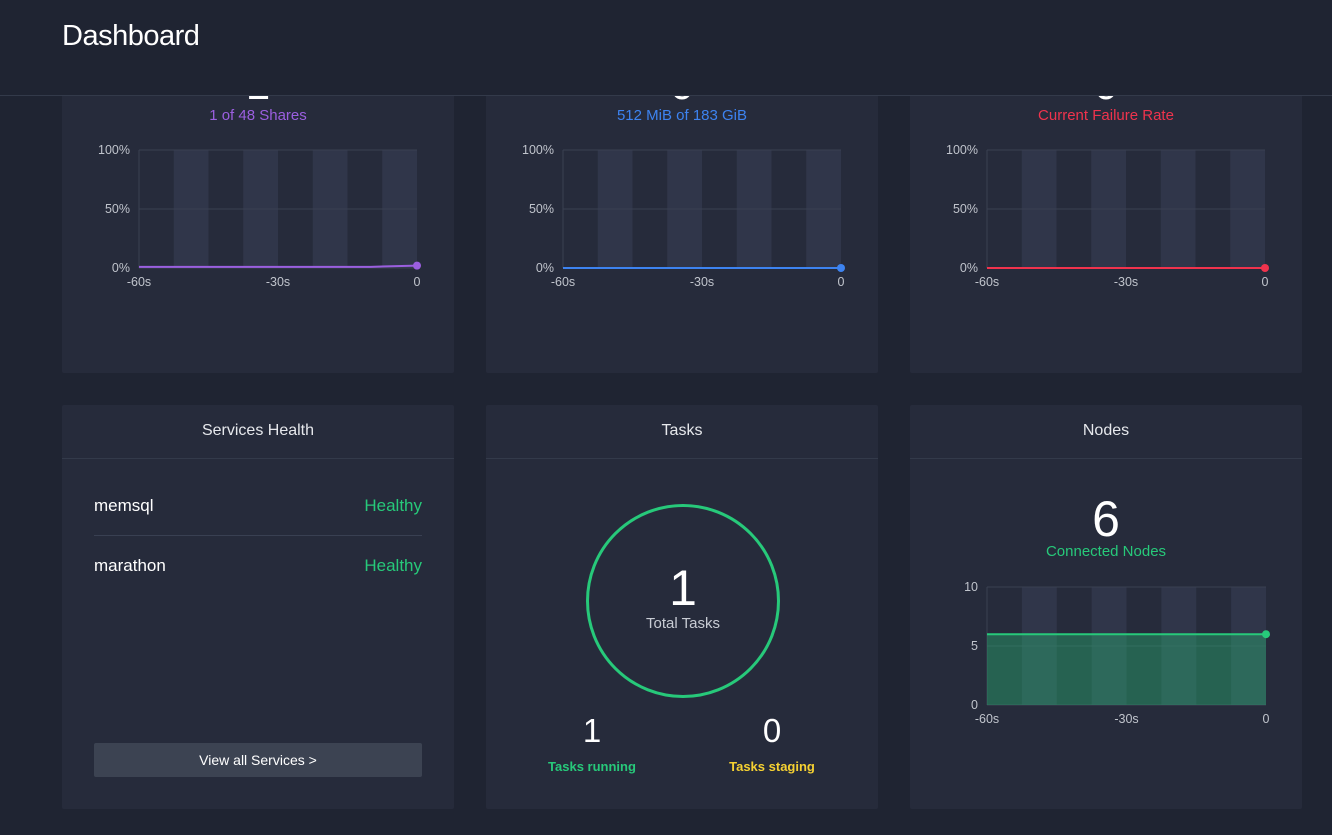 Image resolution: width=1332 pixels, height=835 pixels. Describe the element at coordinates (682, 432) in the screenshot. I see `tasks-title: Tasks` at that location.